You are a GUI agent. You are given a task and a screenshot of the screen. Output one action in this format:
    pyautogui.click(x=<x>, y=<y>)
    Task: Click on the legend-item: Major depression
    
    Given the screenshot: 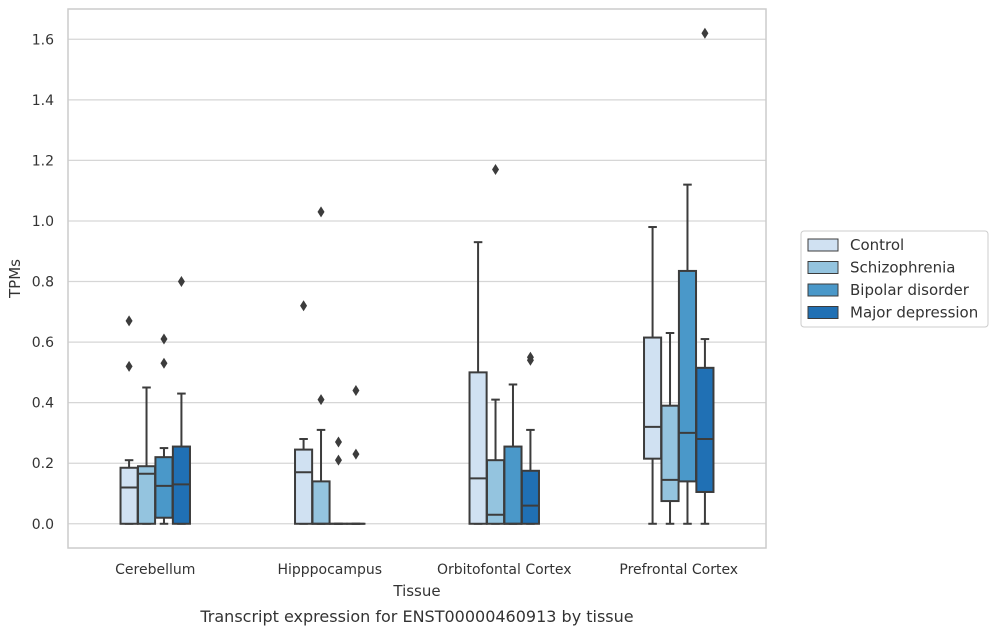 What is the action you would take?
    pyautogui.click(x=893, y=313)
    